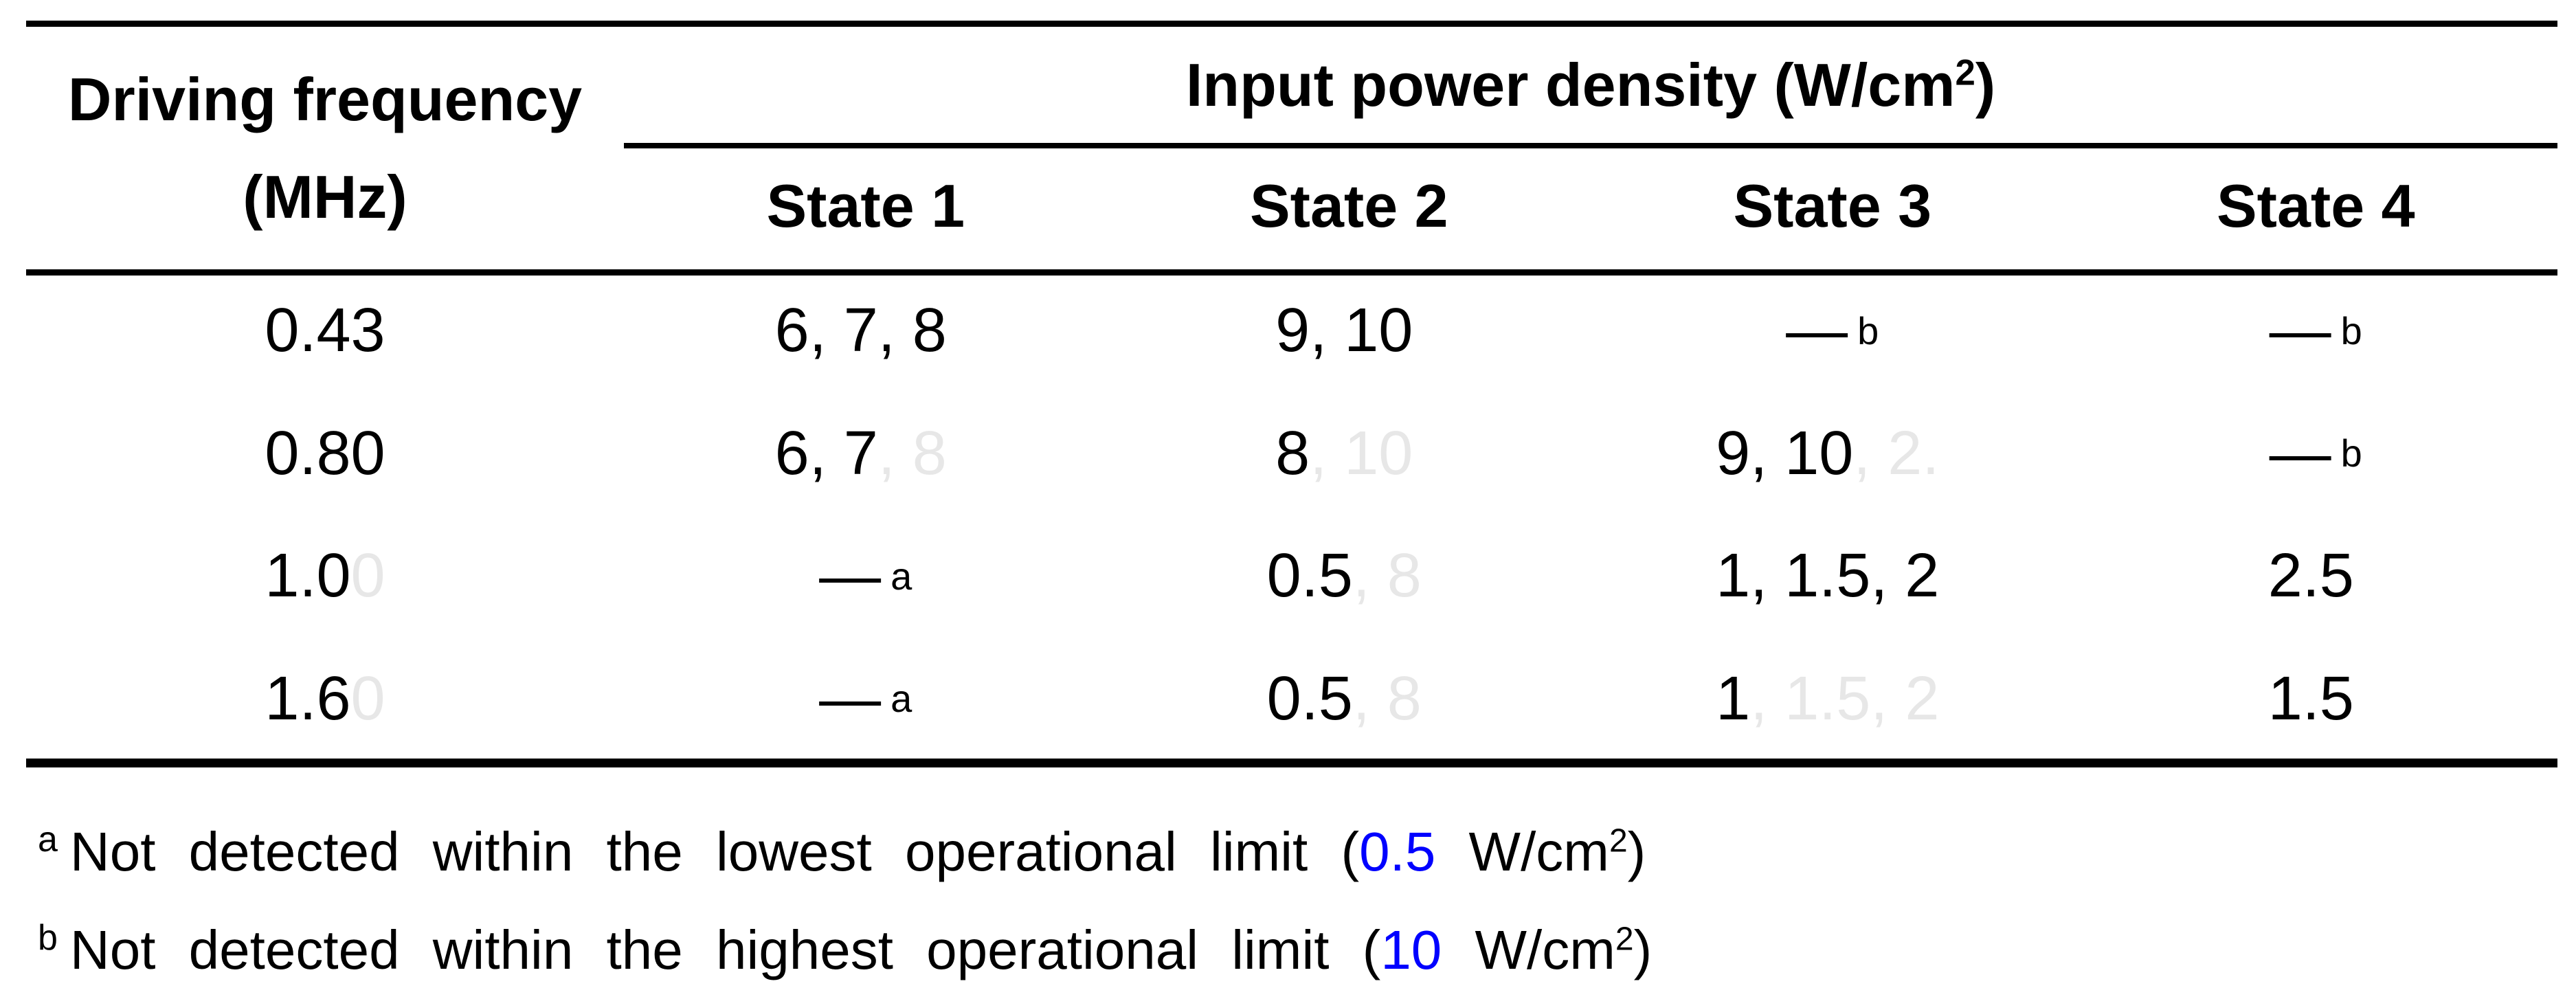 The height and width of the screenshot is (999, 2576). I want to click on driving-frequency-unit: (MHz), so click(325, 196).